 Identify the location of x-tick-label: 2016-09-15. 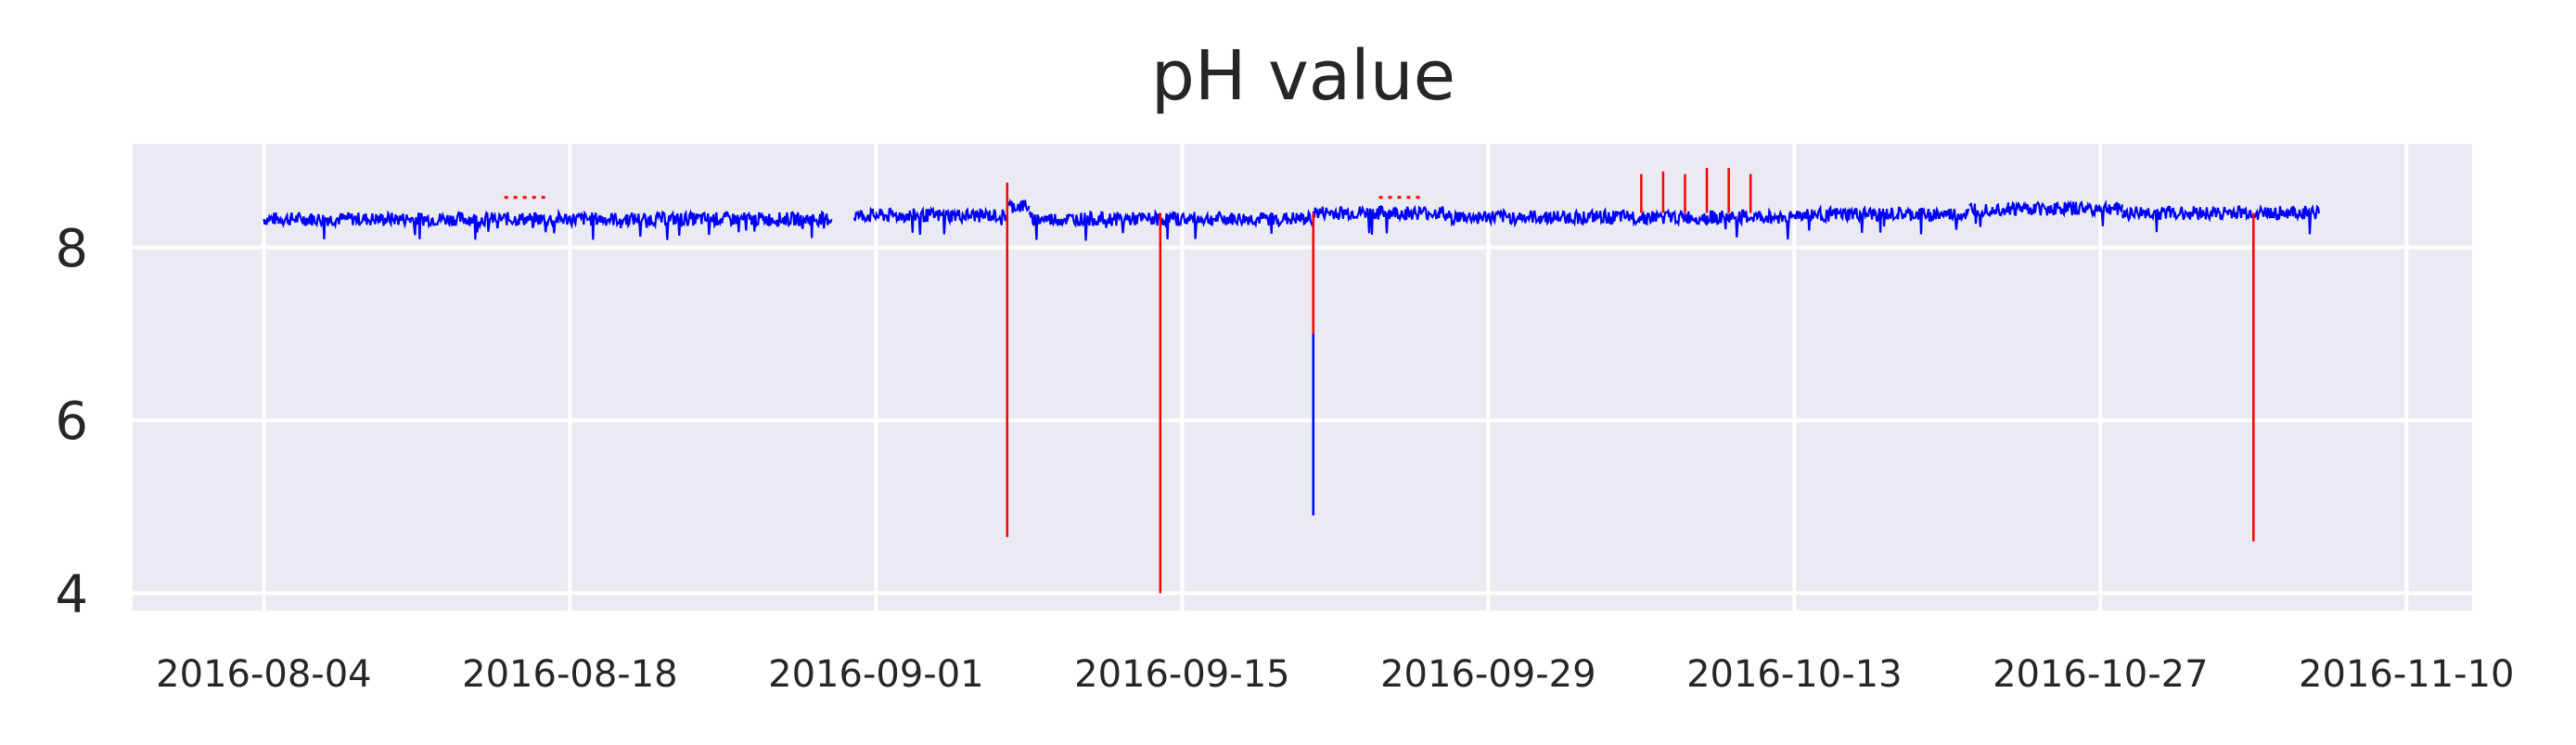
(1181, 674).